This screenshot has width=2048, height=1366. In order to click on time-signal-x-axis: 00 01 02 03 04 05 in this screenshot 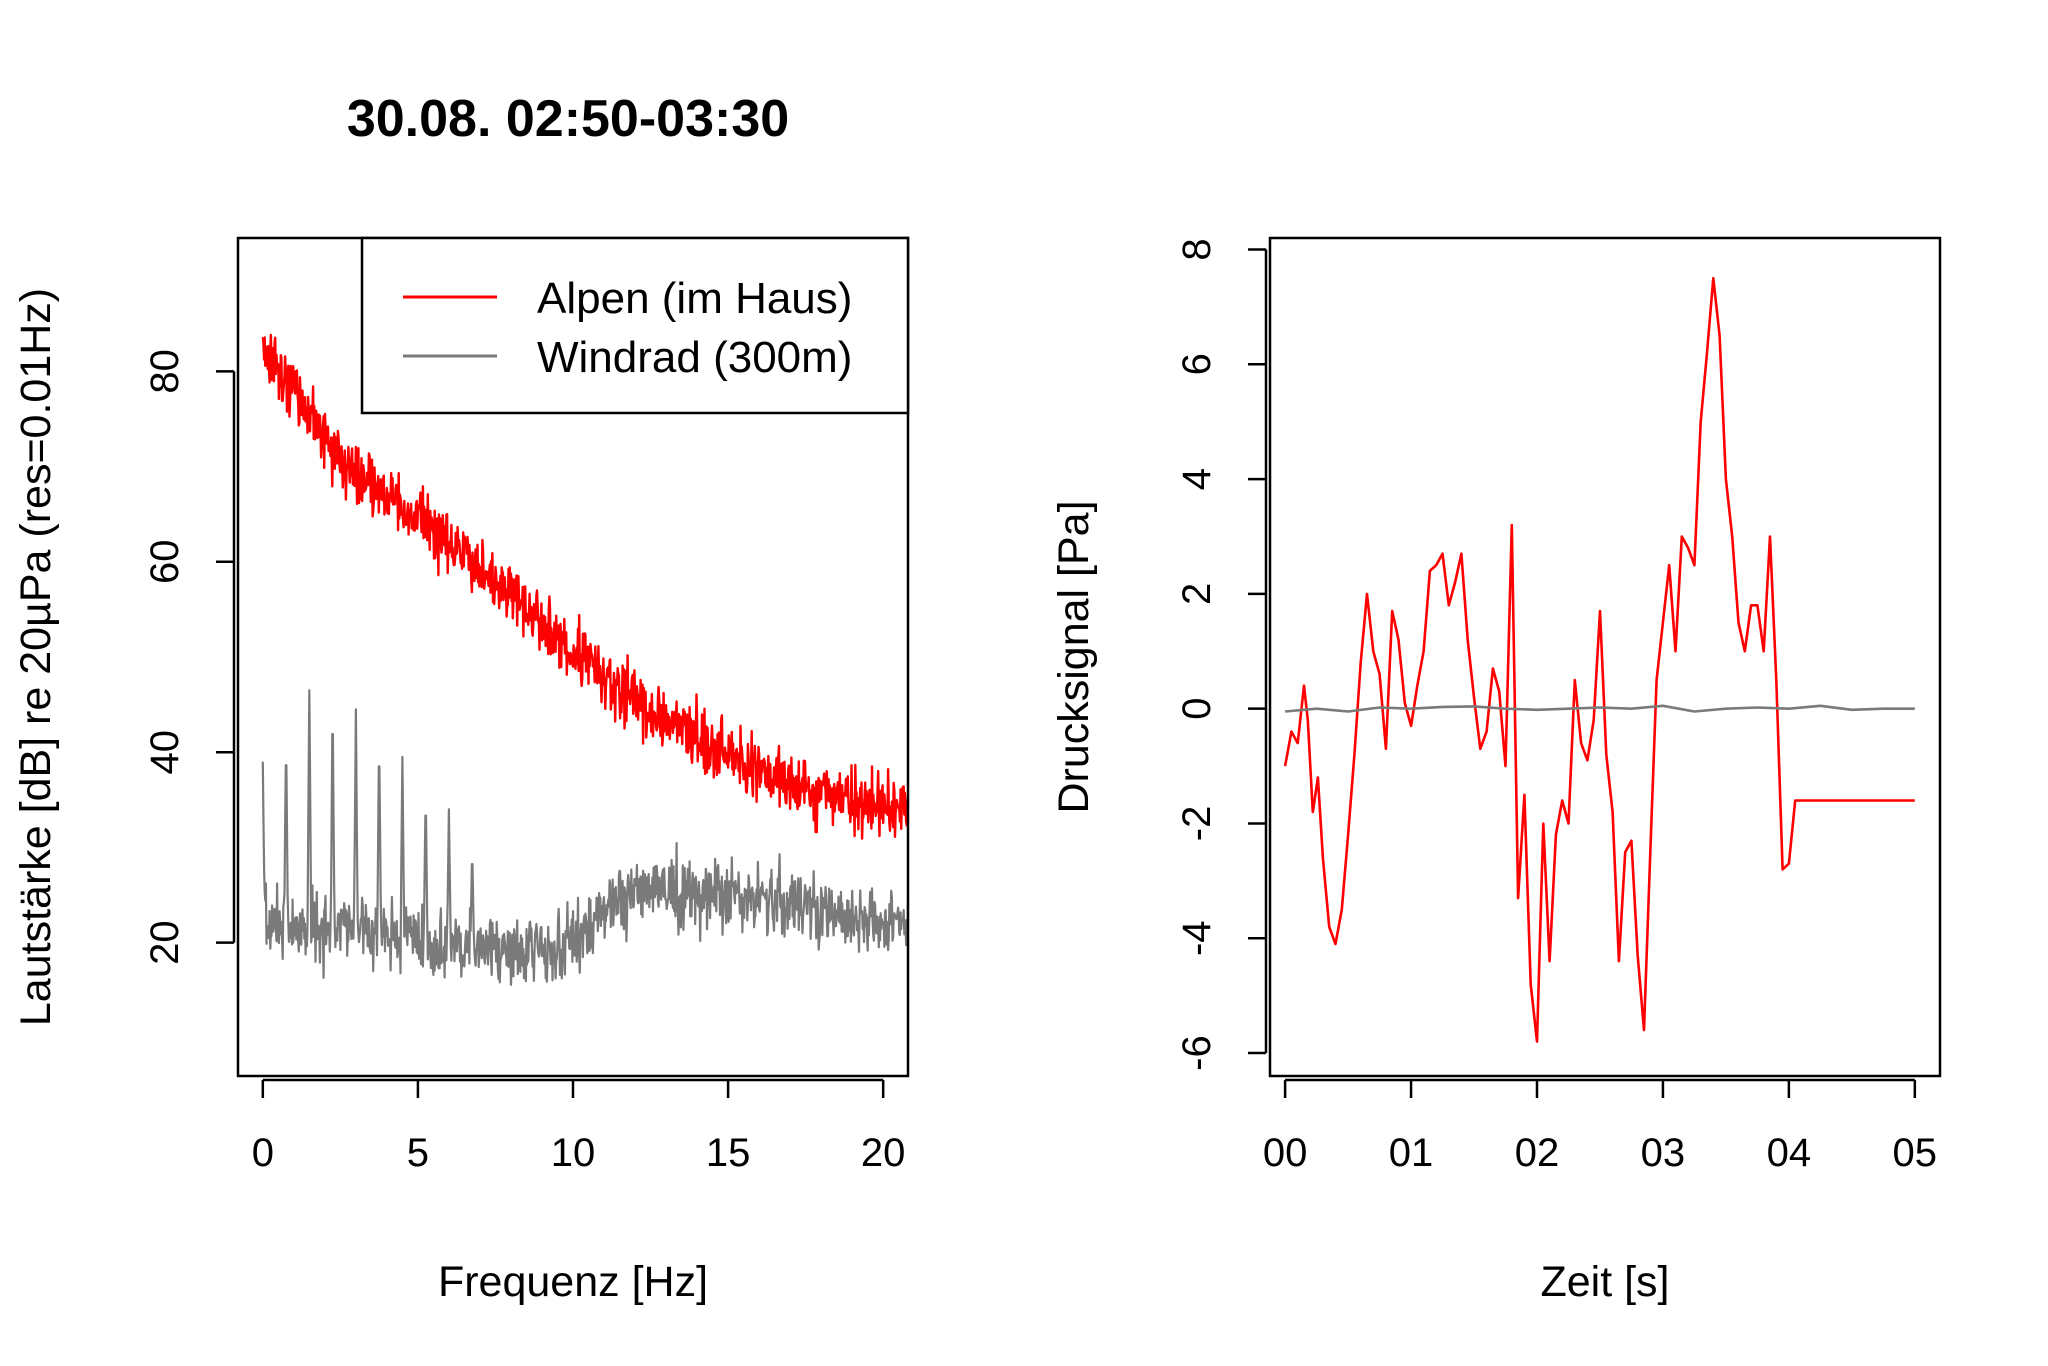, I will do `click(1600, 1126)`.